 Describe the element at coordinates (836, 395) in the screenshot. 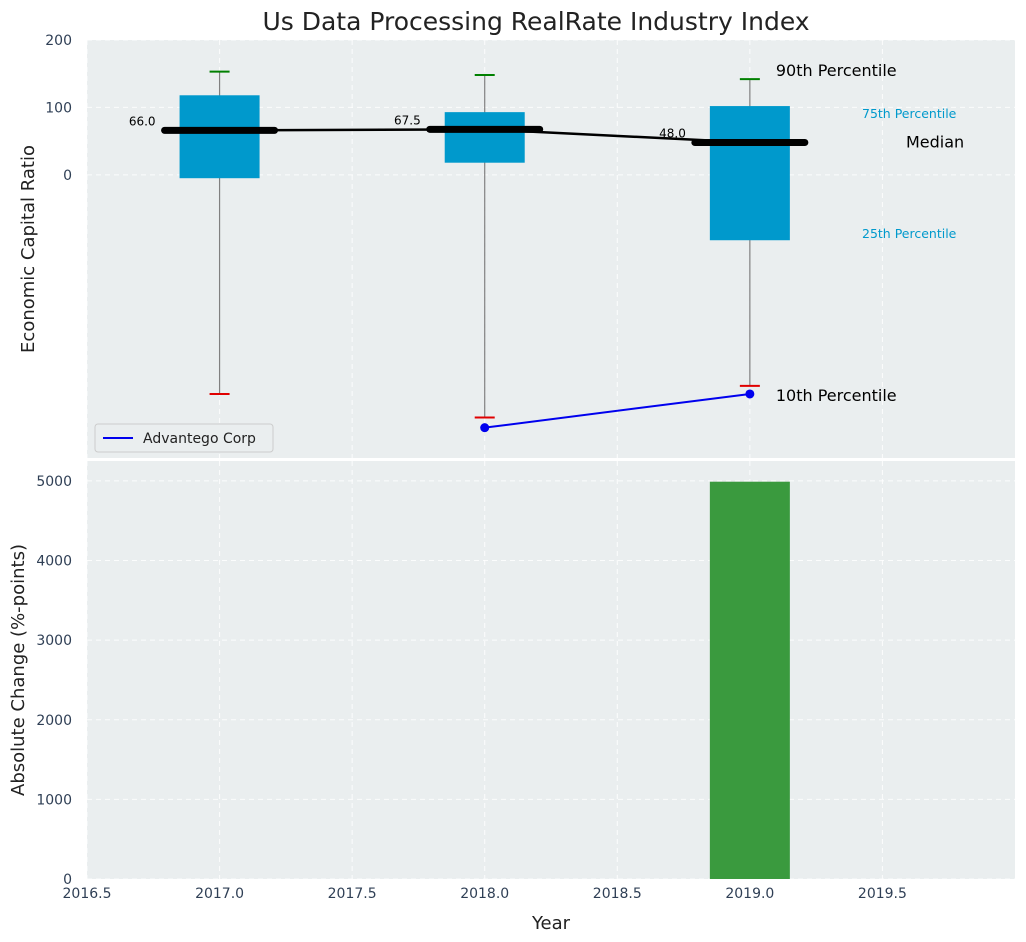

I see `annotation-p10: 10th Percentile` at that location.